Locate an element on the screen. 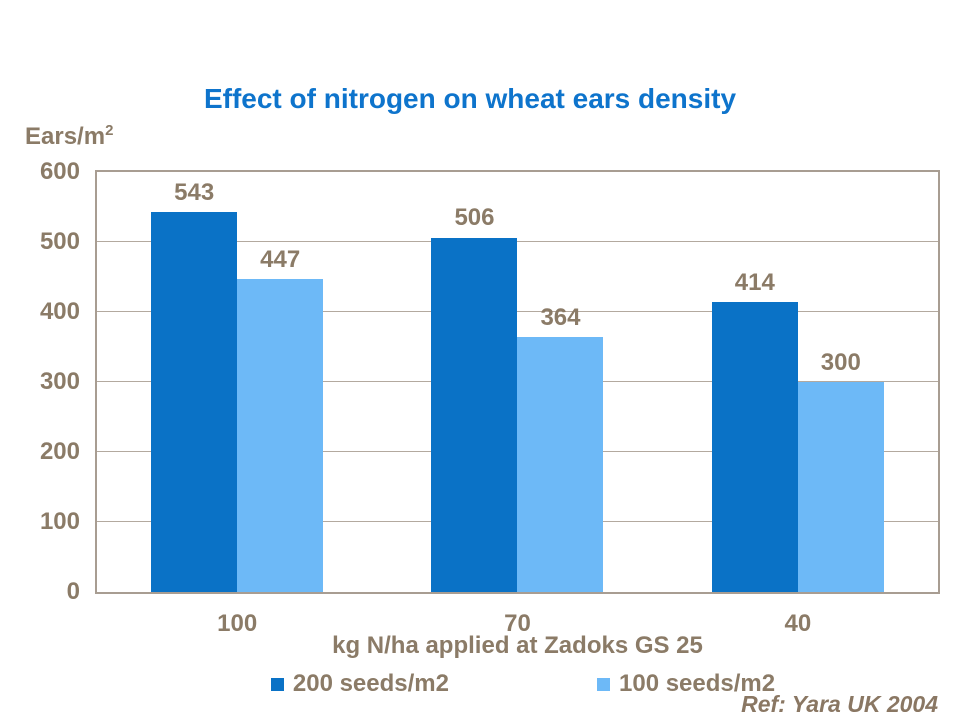 The image size is (960, 720). bar-value-label: 506 is located at coordinates (474, 218).